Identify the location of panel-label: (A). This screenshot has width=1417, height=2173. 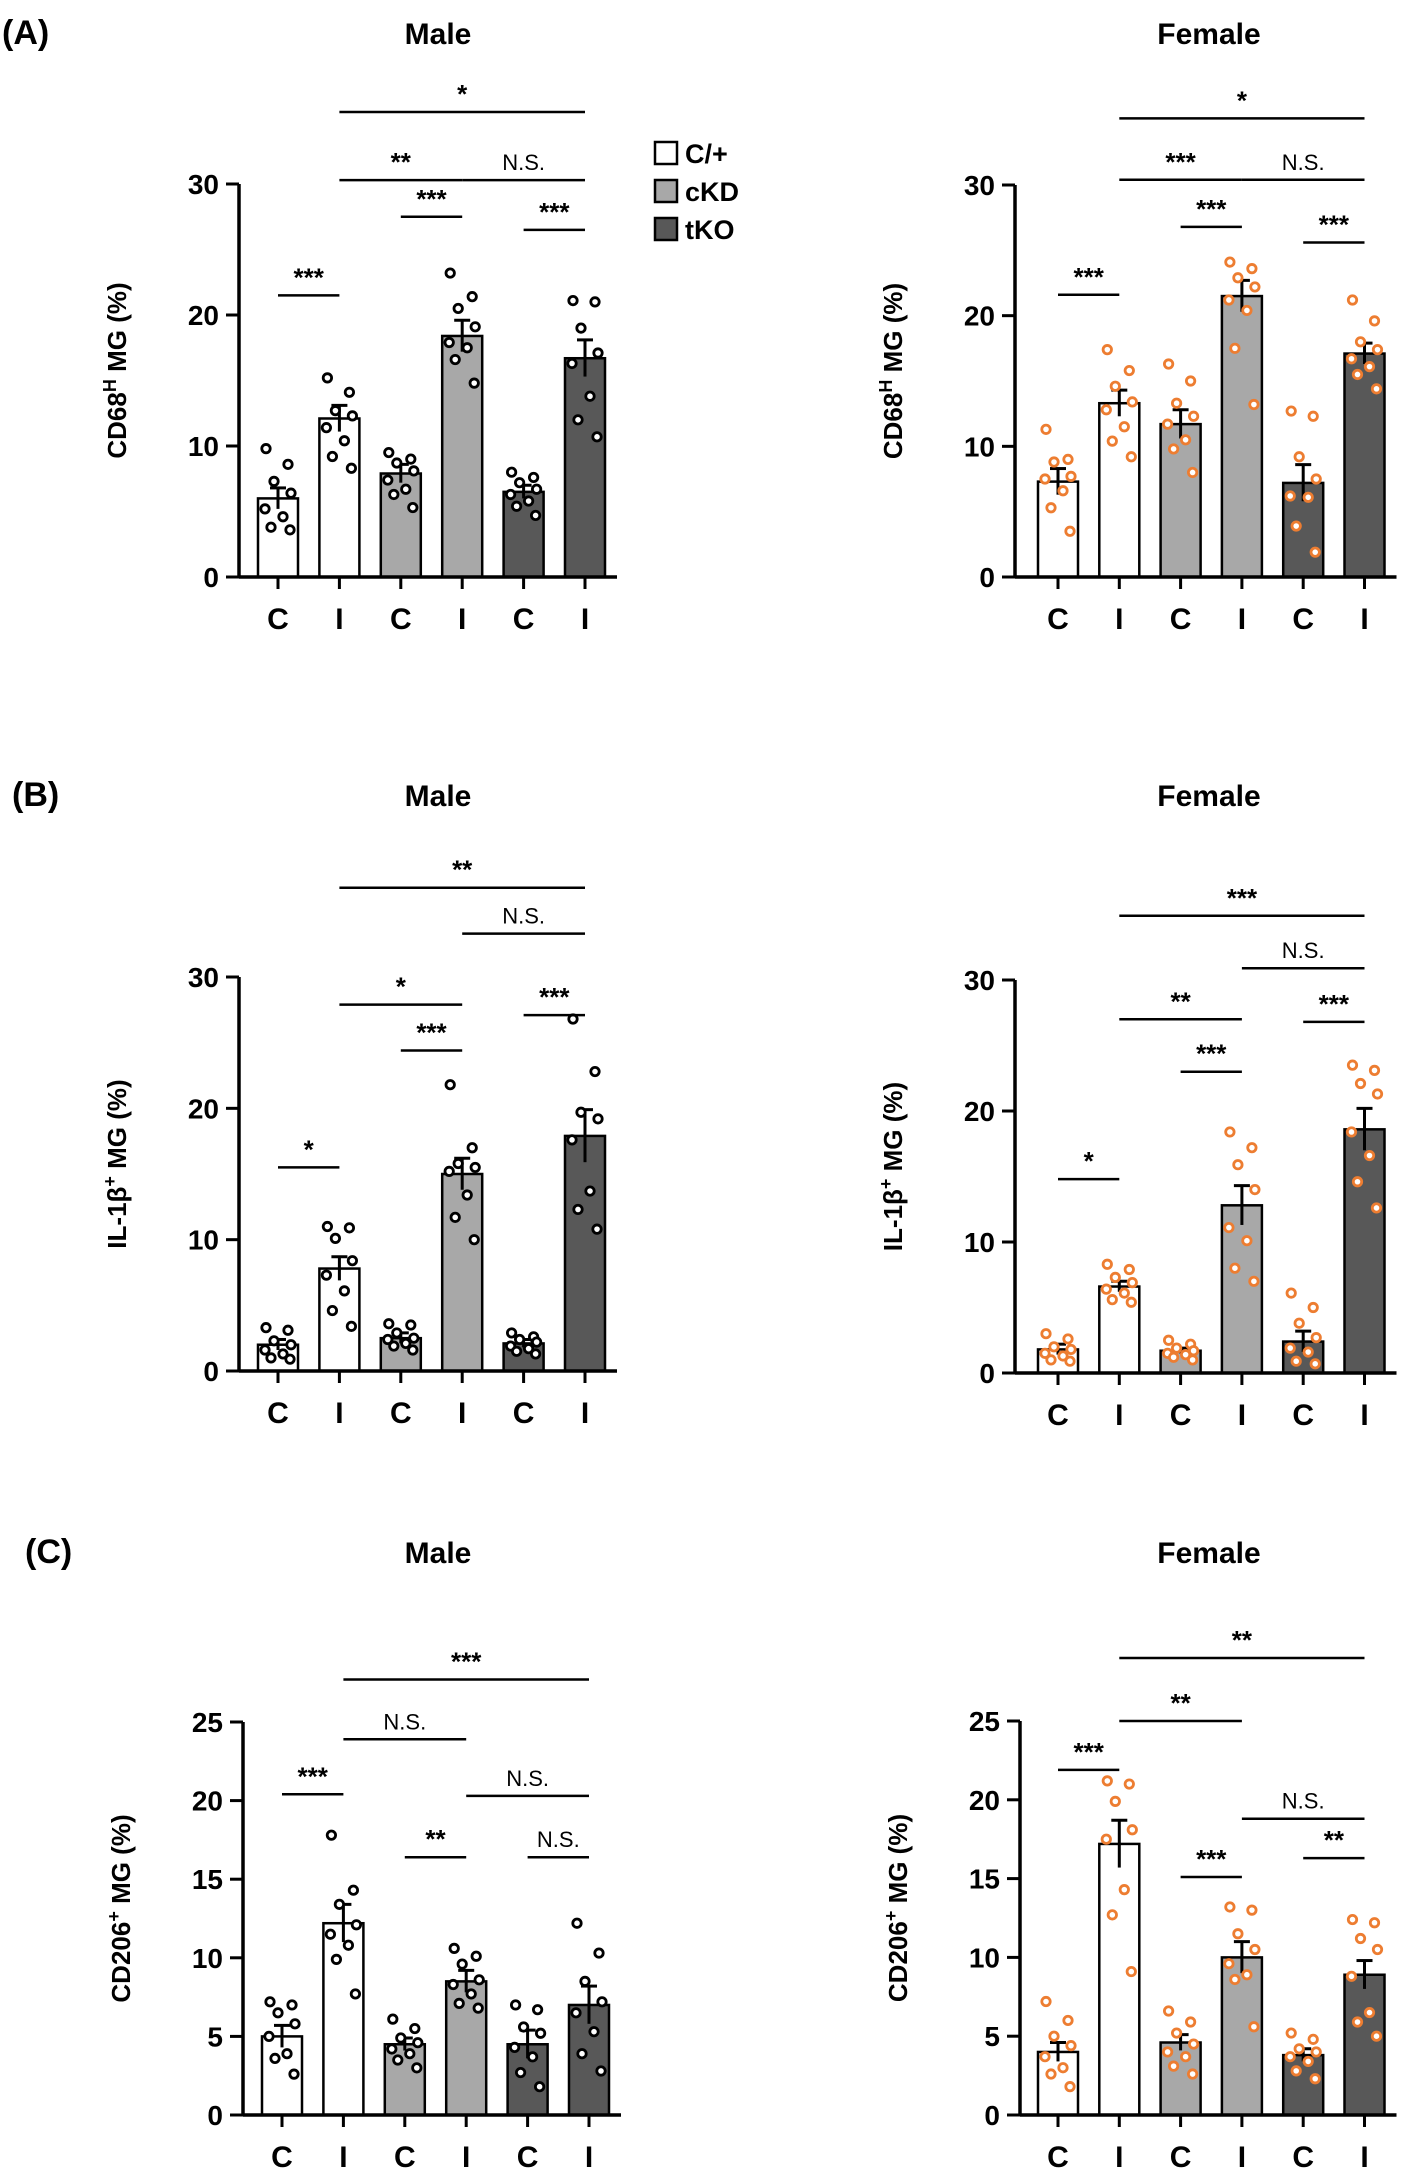
(25, 33).